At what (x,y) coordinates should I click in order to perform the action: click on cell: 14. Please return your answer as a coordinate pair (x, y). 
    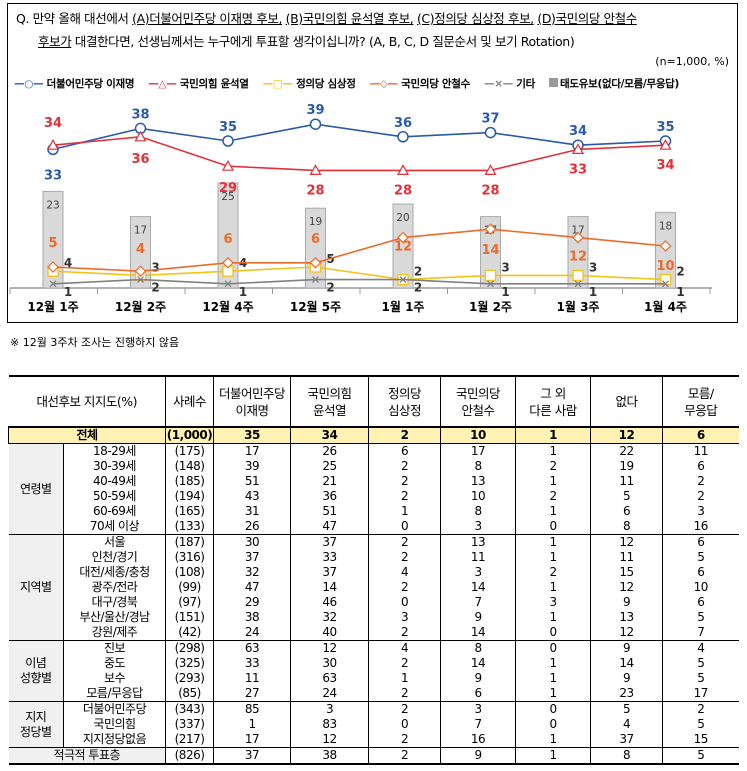
    Looking at the image, I should click on (478, 663).